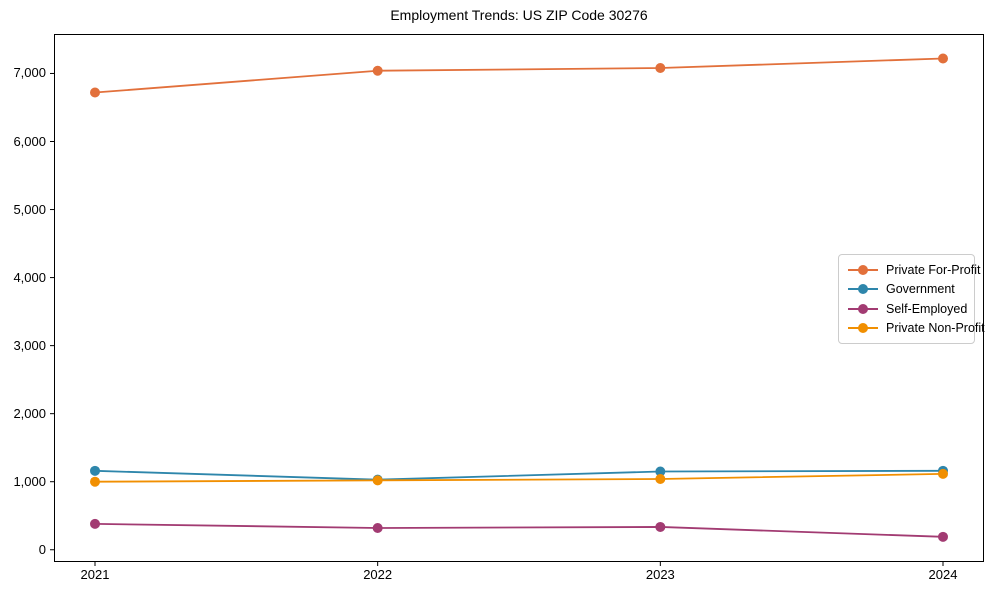 This screenshot has width=1000, height=600. I want to click on legend-label: Government, so click(920, 289).